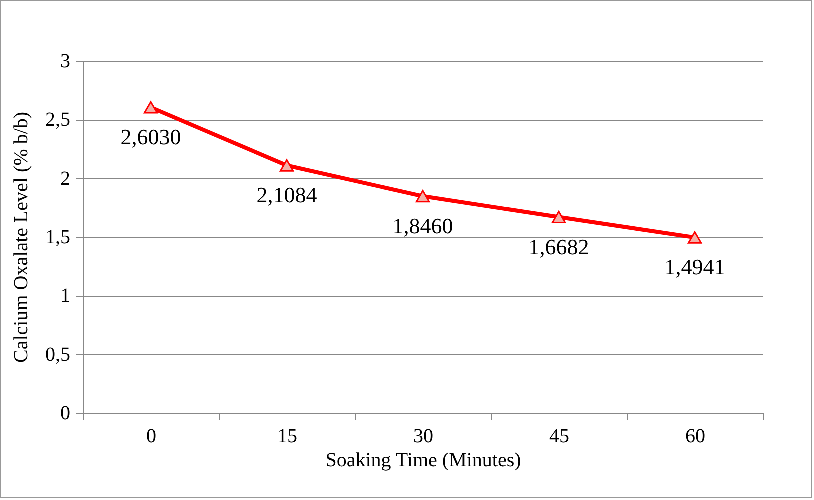 The height and width of the screenshot is (500, 814). What do you see at coordinates (288, 437) in the screenshot?
I see `x-tick-label: 15` at bounding box center [288, 437].